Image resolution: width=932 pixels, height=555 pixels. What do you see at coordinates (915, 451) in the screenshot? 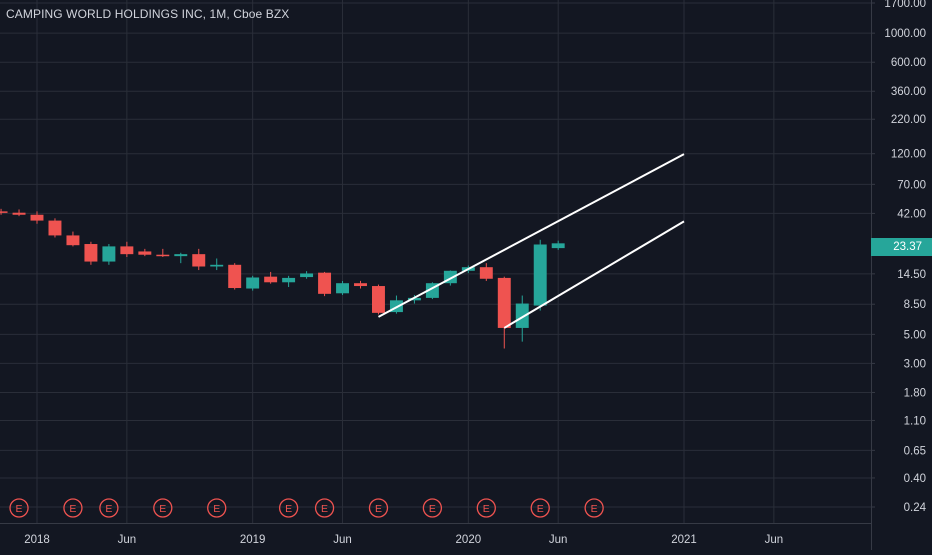
I see `price-axis-tick-label: 0.65` at bounding box center [915, 451].